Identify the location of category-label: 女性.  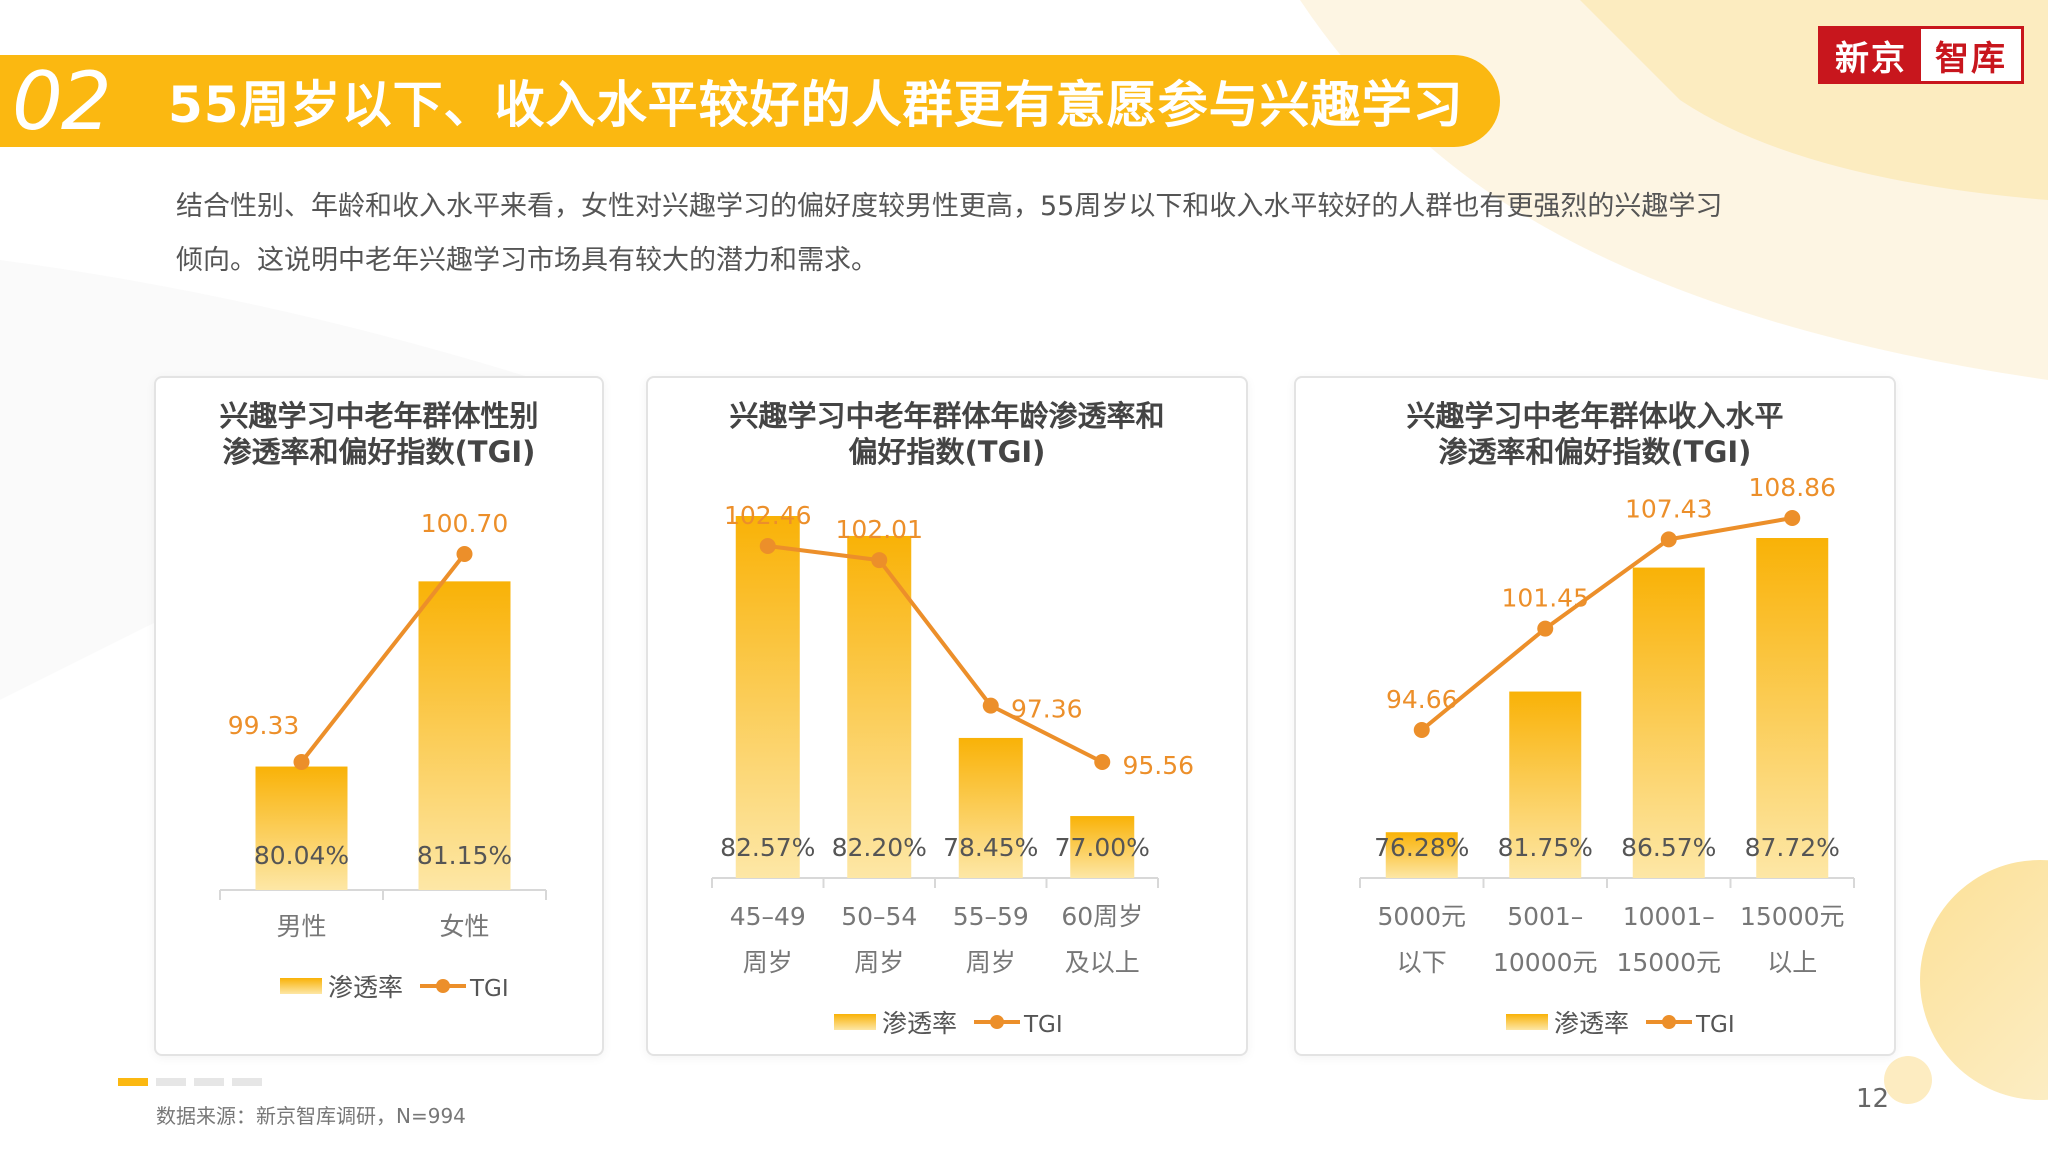
(464, 926).